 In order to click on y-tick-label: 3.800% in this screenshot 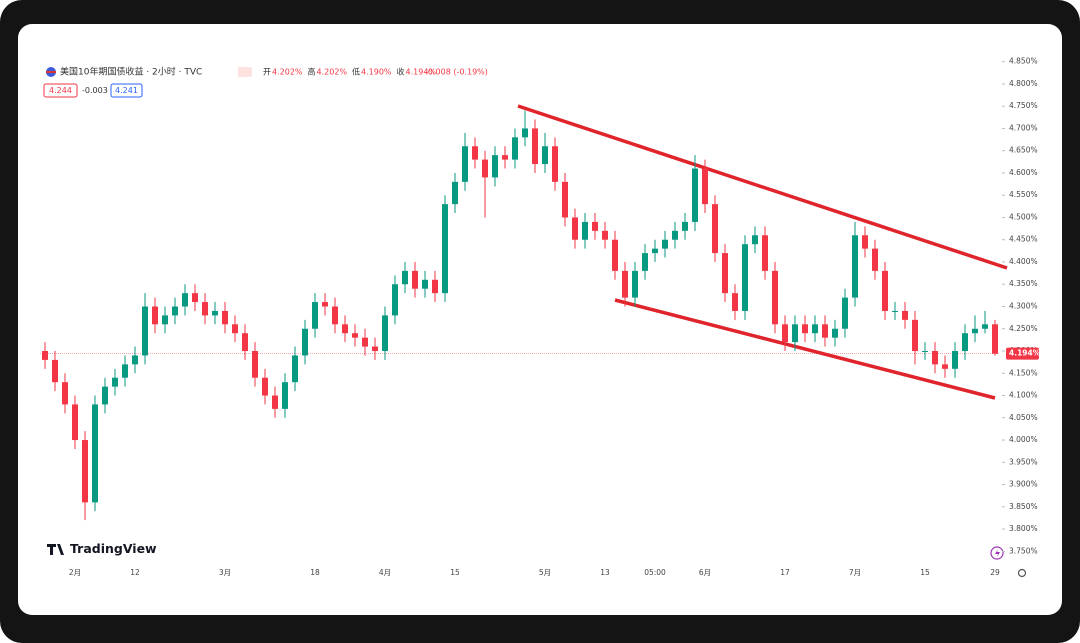, I will do `click(1023, 528)`.